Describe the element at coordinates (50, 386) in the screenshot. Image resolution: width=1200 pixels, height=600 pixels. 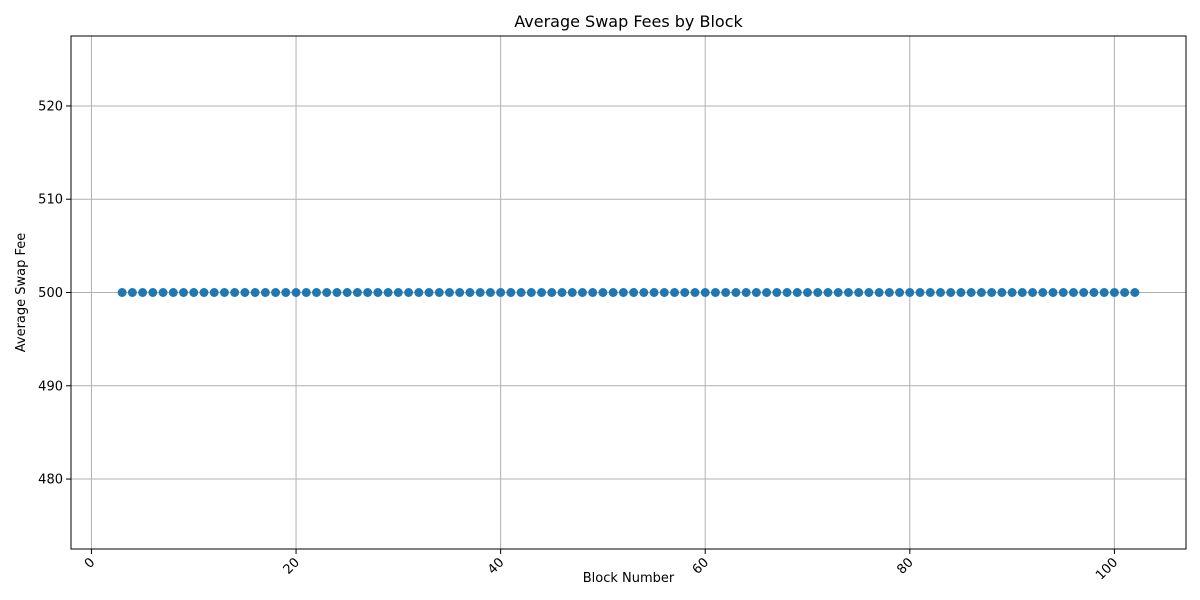
I see `y-tick-label: 490` at that location.